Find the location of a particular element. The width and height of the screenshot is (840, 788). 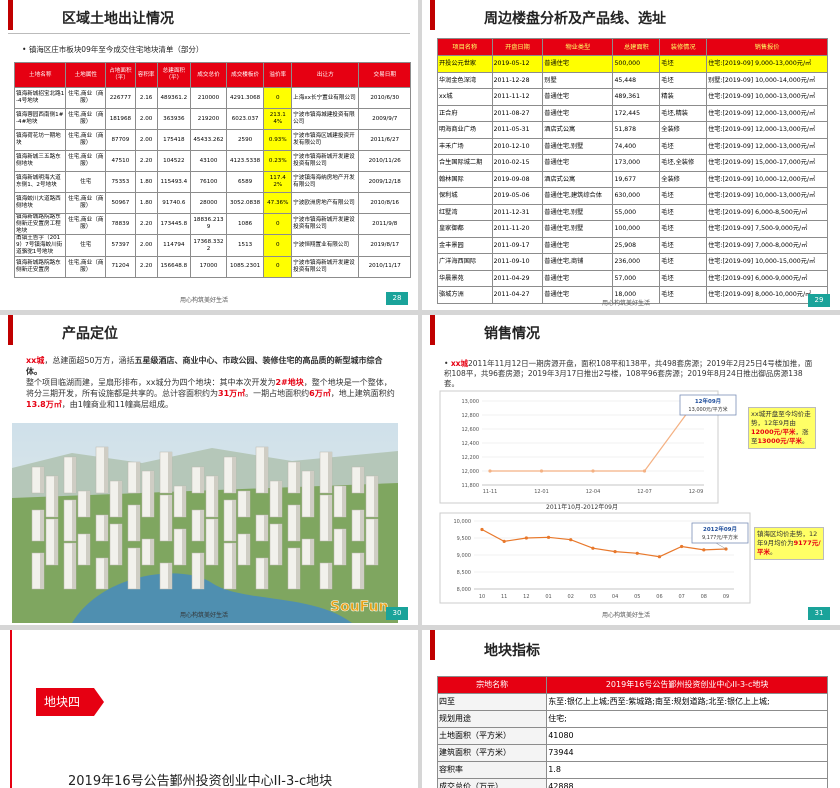

header-cell: 物业类型 is located at coordinates (578, 47).